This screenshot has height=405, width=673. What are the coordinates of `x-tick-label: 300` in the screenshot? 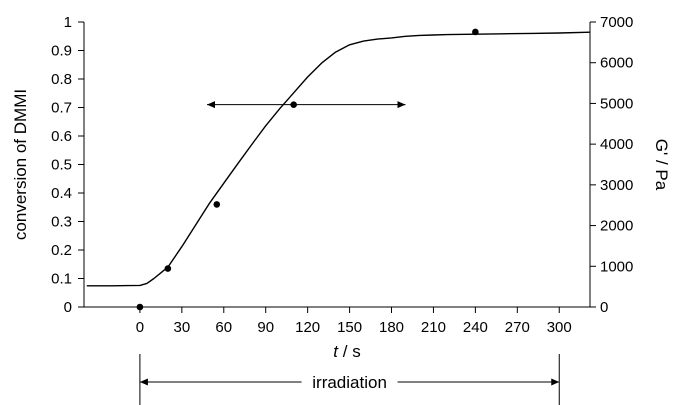 It's located at (559, 327).